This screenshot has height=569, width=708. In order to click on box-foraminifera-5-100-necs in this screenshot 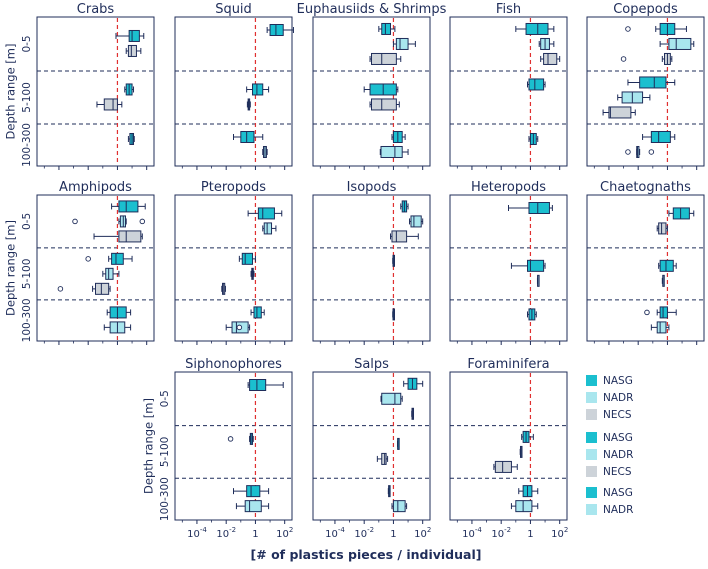, I will do `click(503, 466)`.